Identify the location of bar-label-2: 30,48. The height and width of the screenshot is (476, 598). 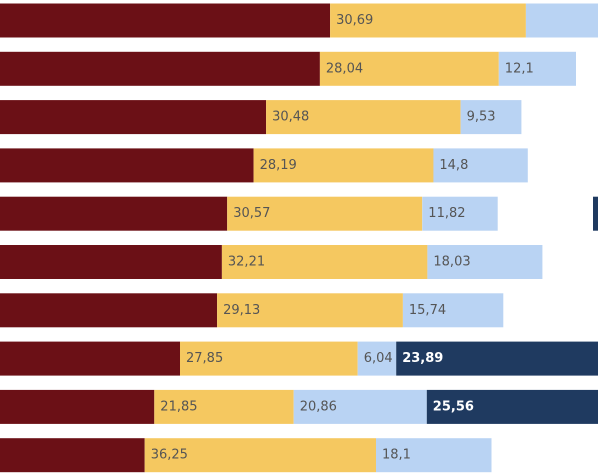
(290, 117).